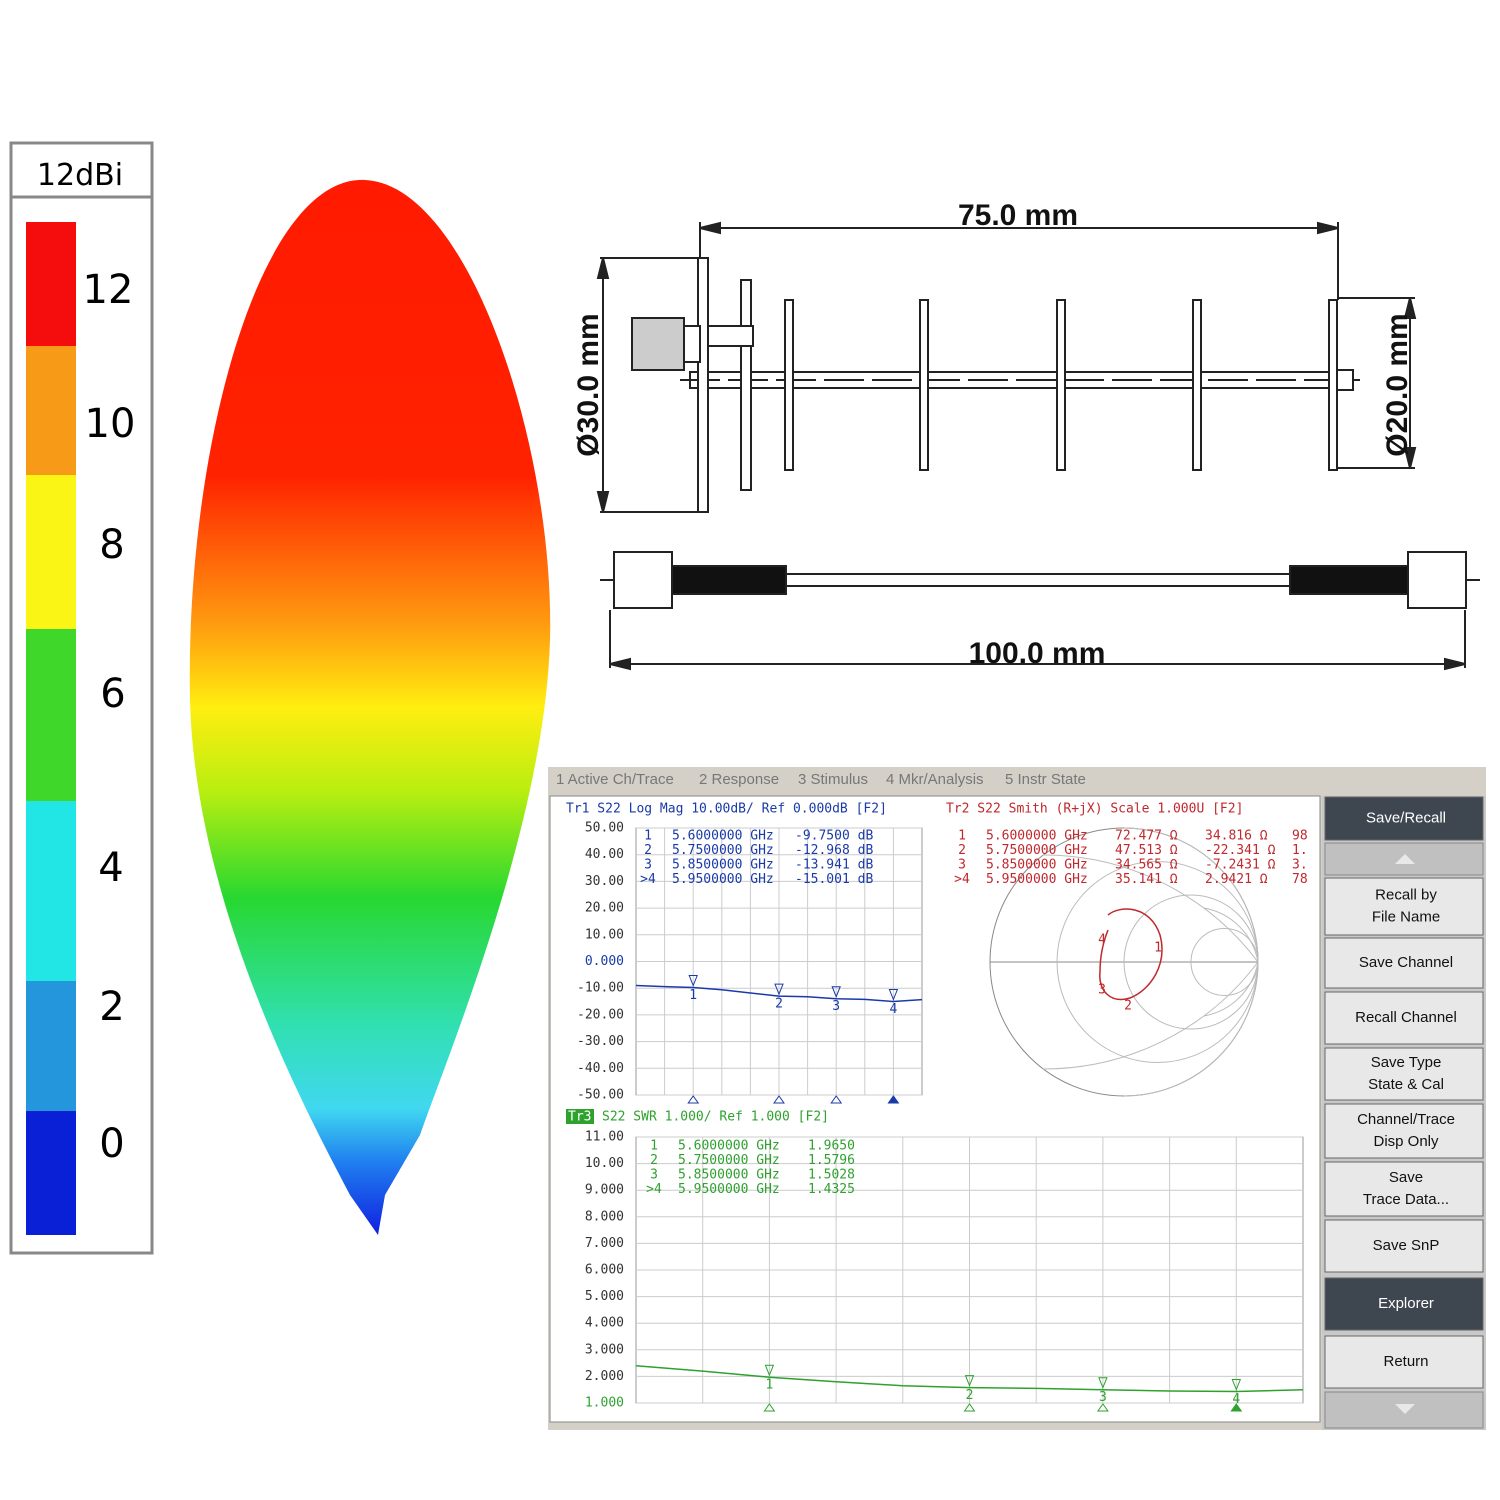 This screenshot has width=1500, height=1500. What do you see at coordinates (604, 908) in the screenshot?
I see `y-tick-label: 20.00` at bounding box center [604, 908].